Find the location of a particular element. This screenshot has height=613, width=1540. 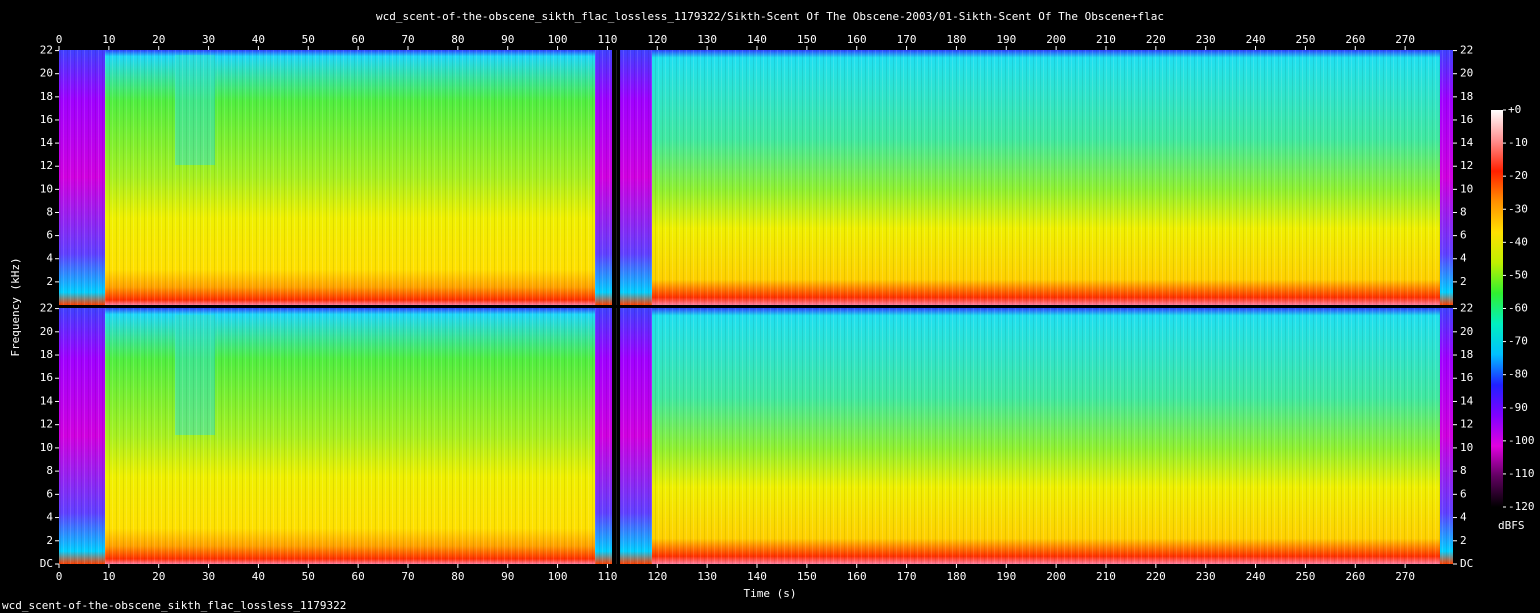

x-tick-label: 190 is located at coordinates (1006, 39).